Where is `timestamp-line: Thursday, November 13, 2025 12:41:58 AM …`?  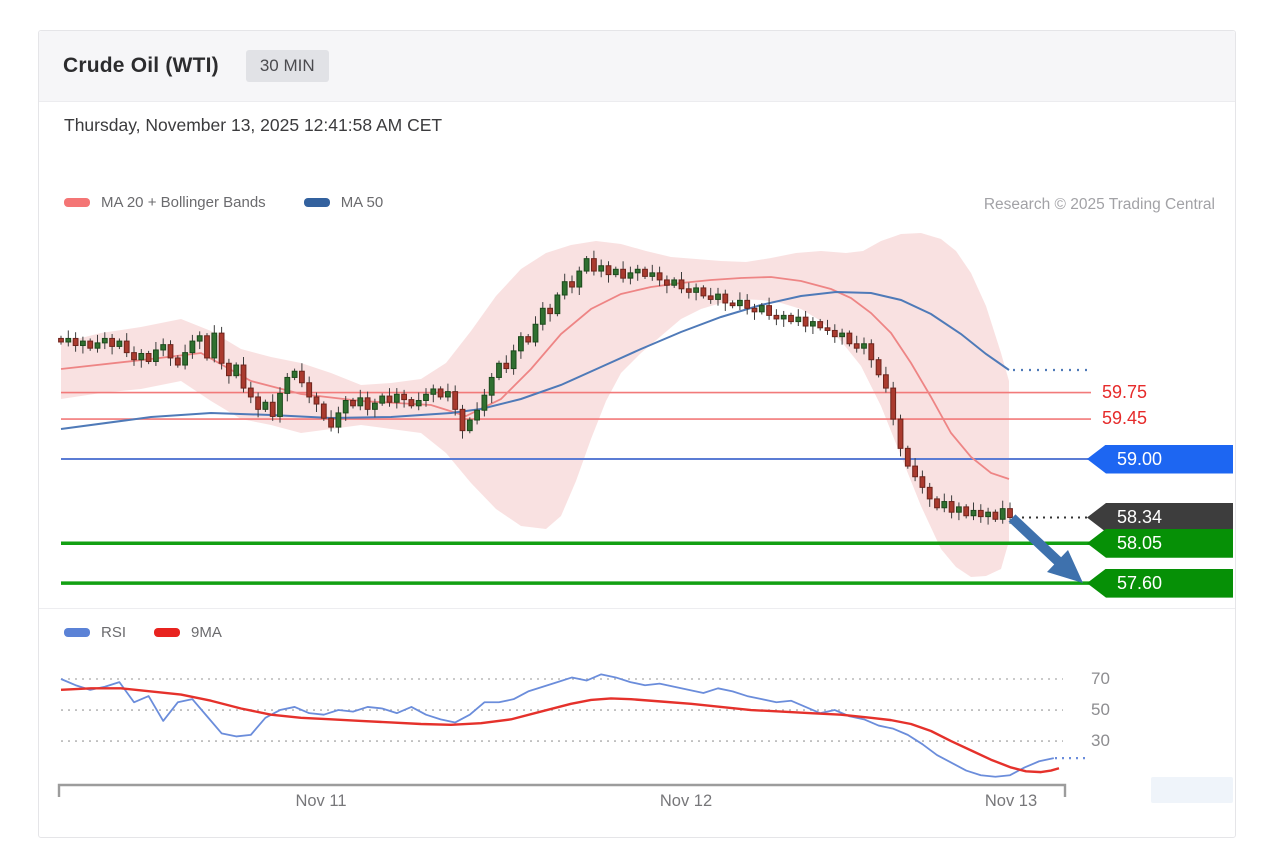 timestamp-line: Thursday, November 13, 2025 12:41:58 AM … is located at coordinates (253, 125).